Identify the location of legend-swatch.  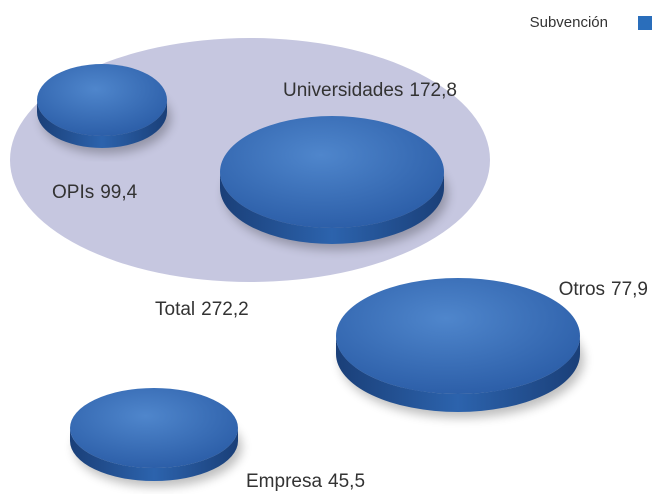
(645, 23).